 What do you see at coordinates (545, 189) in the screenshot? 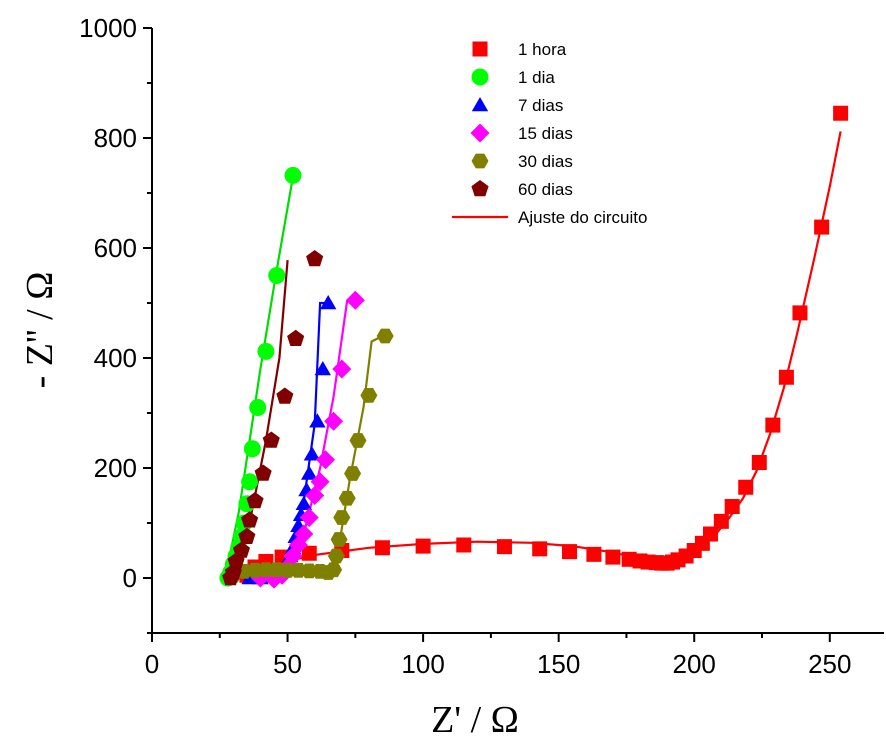
I see `legend-label: 60 dias` at bounding box center [545, 189].